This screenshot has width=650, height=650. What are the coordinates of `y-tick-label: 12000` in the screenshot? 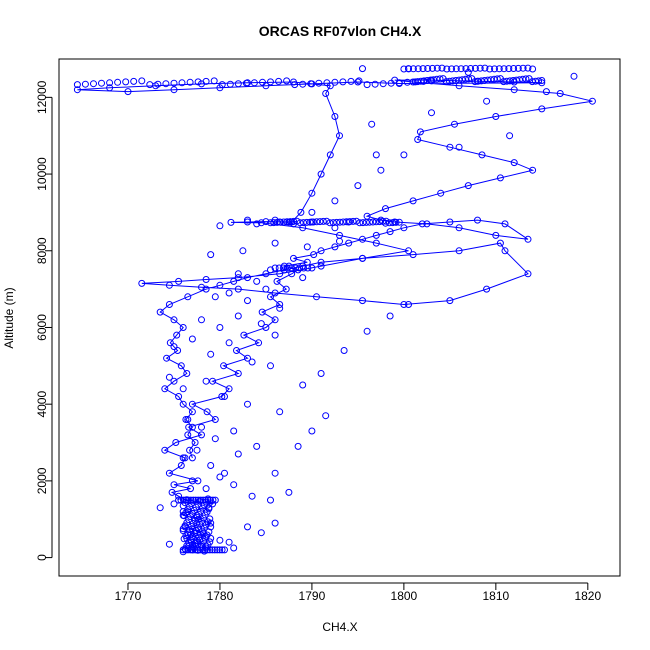 It's located at (42, 97).